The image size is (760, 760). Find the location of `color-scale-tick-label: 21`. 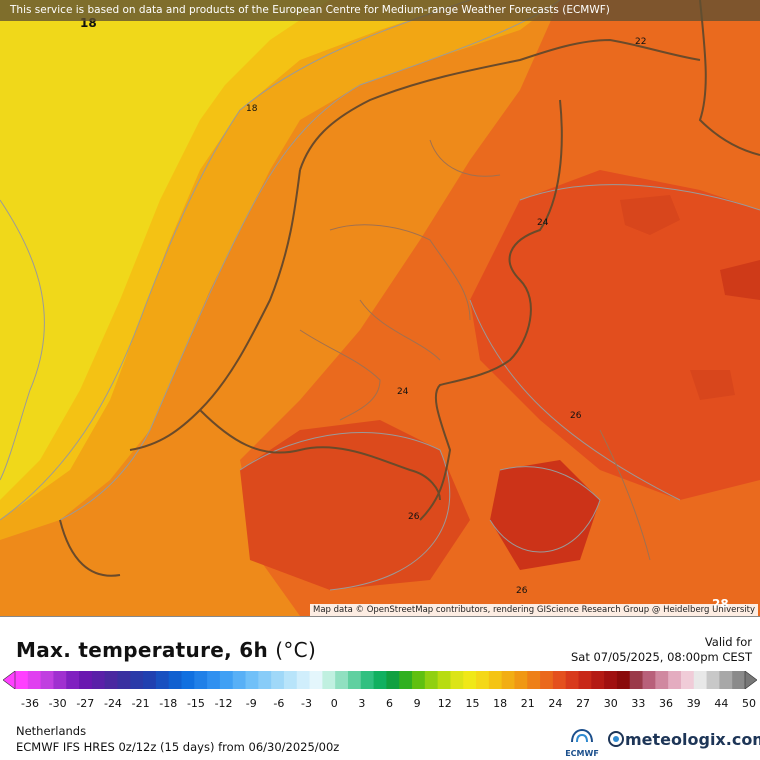

color-scale-tick-label: 21 is located at coordinates (527, 703).